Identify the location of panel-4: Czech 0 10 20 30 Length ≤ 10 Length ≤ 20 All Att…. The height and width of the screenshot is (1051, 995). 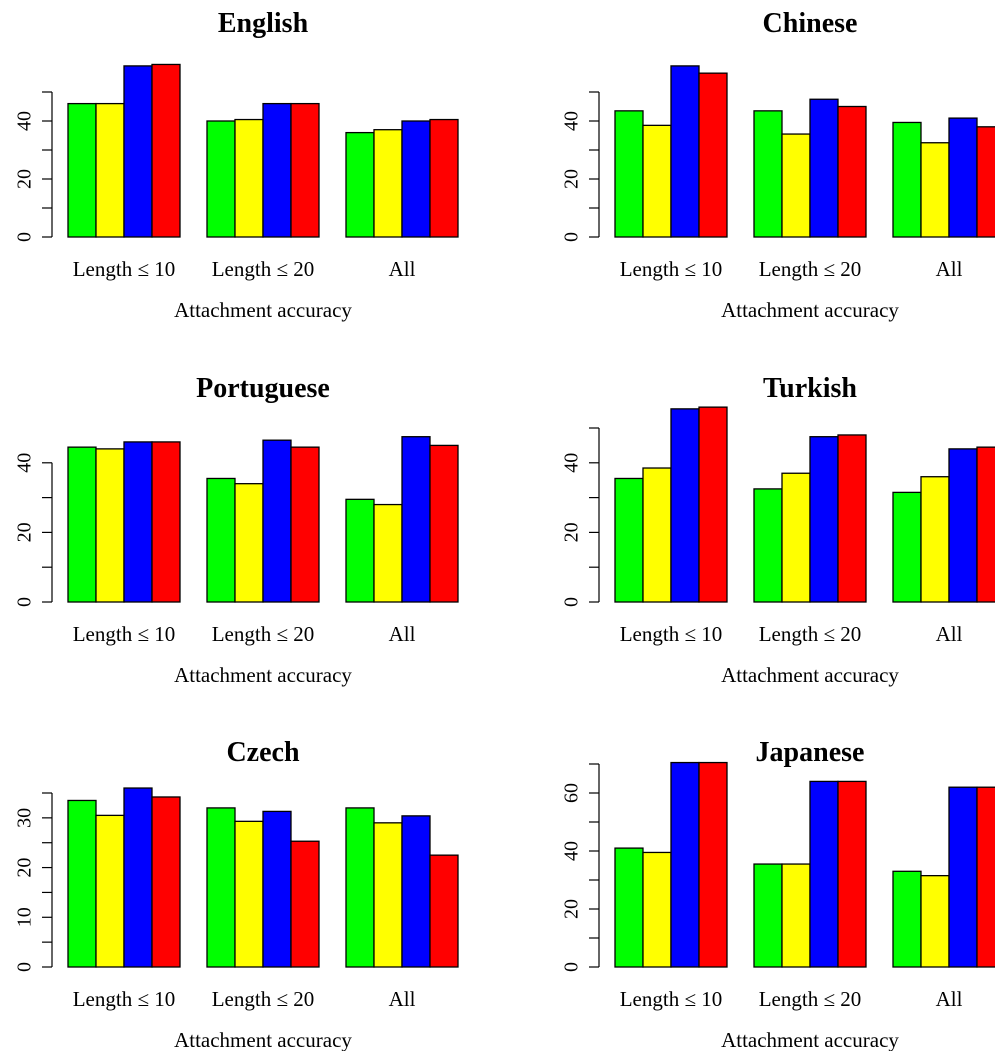
(236, 894).